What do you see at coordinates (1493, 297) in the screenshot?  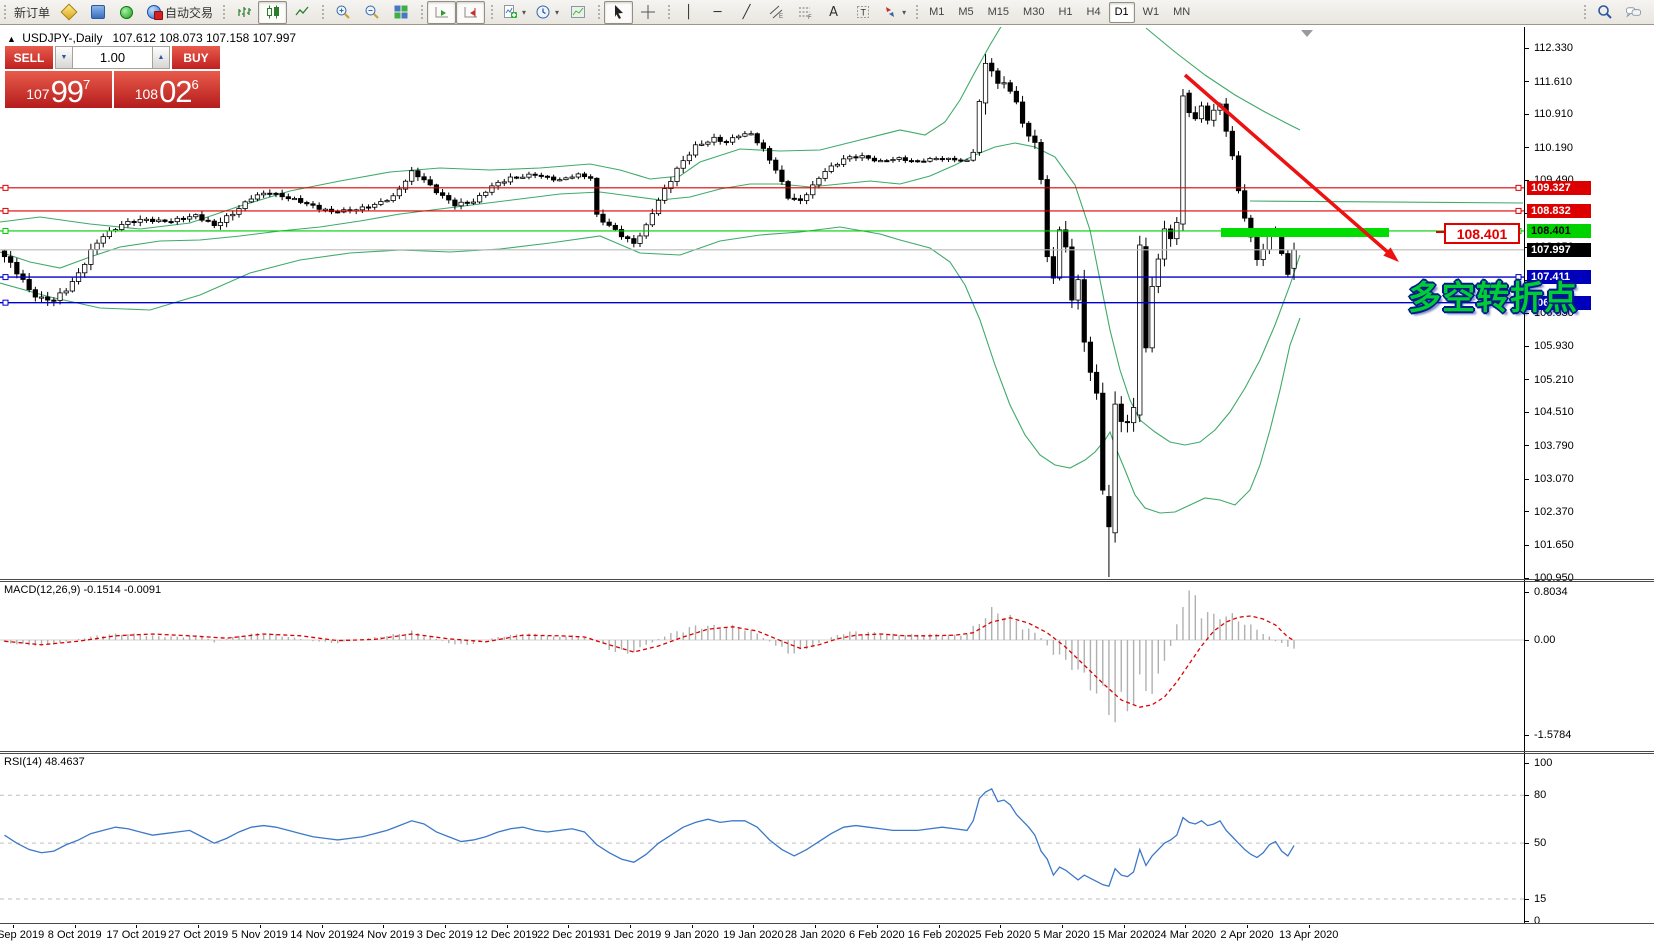 I see `annotation-turning-point-text: 多空转折点` at bounding box center [1493, 297].